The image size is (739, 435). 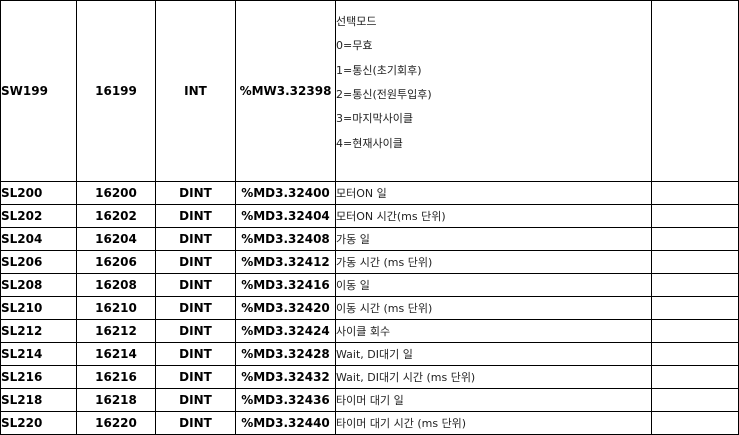 I want to click on memory-address: %MD3.32428, so click(x=285, y=354).